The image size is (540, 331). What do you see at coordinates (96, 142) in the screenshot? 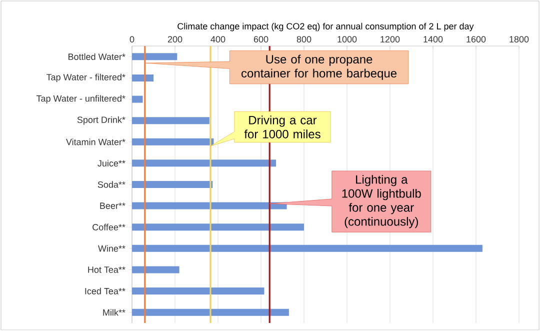
I see `y-tick-label: Vitamin Water*` at bounding box center [96, 142].